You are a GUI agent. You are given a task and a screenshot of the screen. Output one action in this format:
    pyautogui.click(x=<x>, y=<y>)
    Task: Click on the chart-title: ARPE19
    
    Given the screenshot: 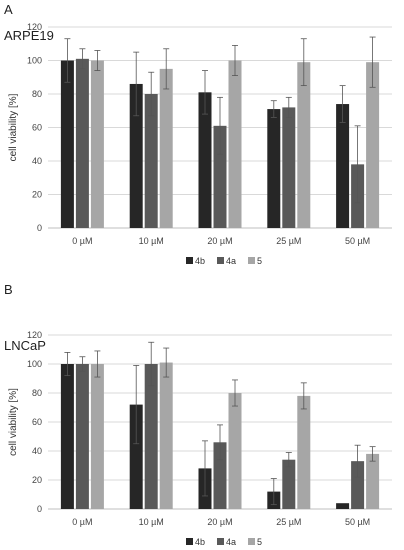 What is the action you would take?
    pyautogui.click(x=29, y=35)
    